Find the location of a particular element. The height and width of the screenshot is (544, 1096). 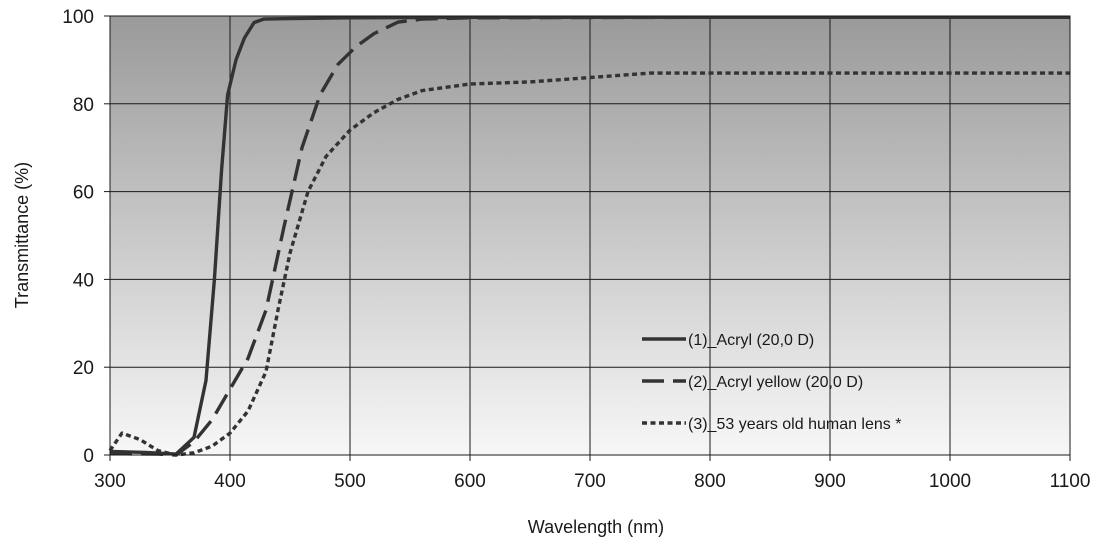

x-tick-label: 900 is located at coordinates (830, 481).